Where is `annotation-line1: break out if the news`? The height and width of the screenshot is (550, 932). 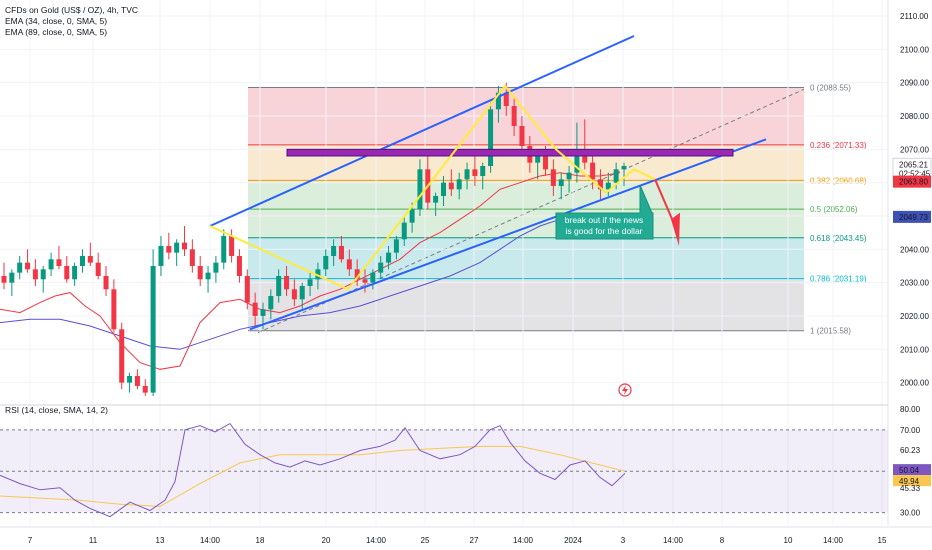 annotation-line1: break out if the news is located at coordinates (604, 220).